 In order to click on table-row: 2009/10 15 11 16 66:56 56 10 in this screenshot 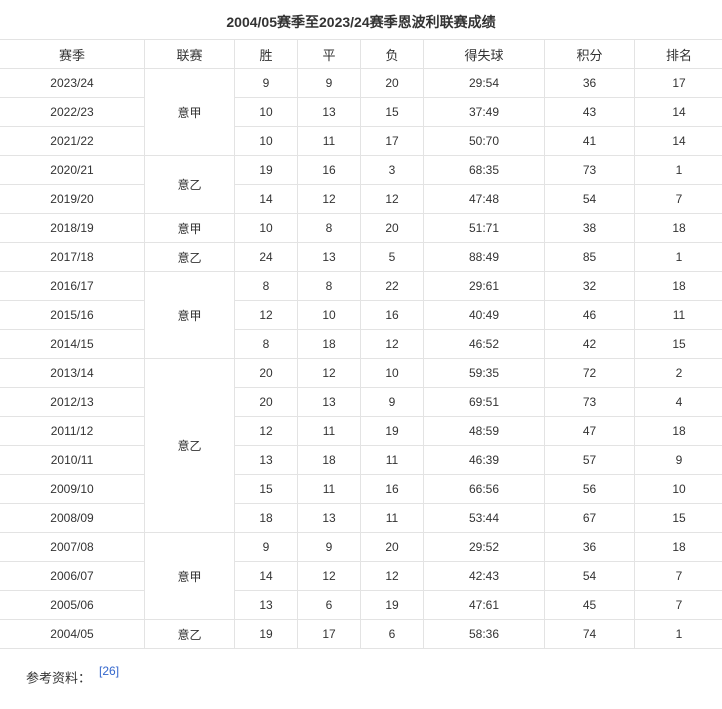, I will do `click(361, 489)`.